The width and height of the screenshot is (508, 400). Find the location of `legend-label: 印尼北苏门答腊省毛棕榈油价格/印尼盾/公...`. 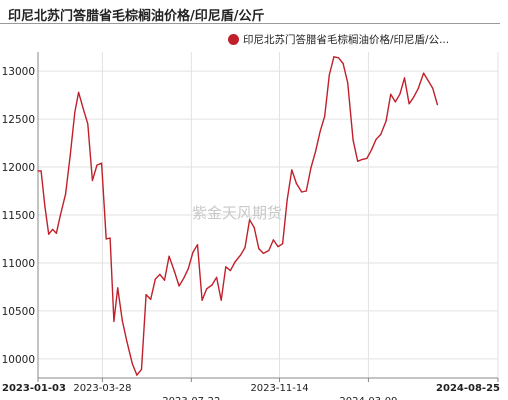

legend-label: 印尼北苏门答腊省毛棕榈油价格/印尼盾/公... is located at coordinates (346, 40).